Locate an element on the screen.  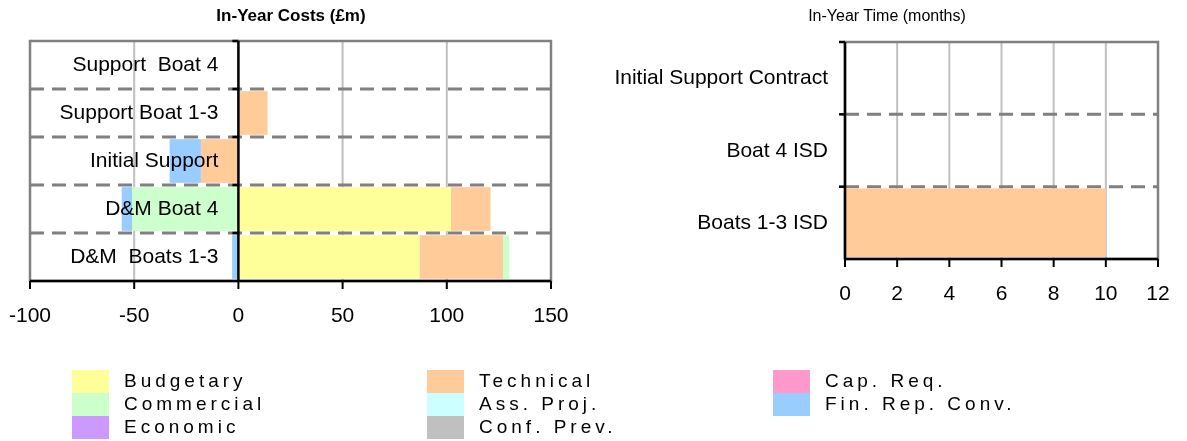
x-tick-label: 100 is located at coordinates (447, 314).